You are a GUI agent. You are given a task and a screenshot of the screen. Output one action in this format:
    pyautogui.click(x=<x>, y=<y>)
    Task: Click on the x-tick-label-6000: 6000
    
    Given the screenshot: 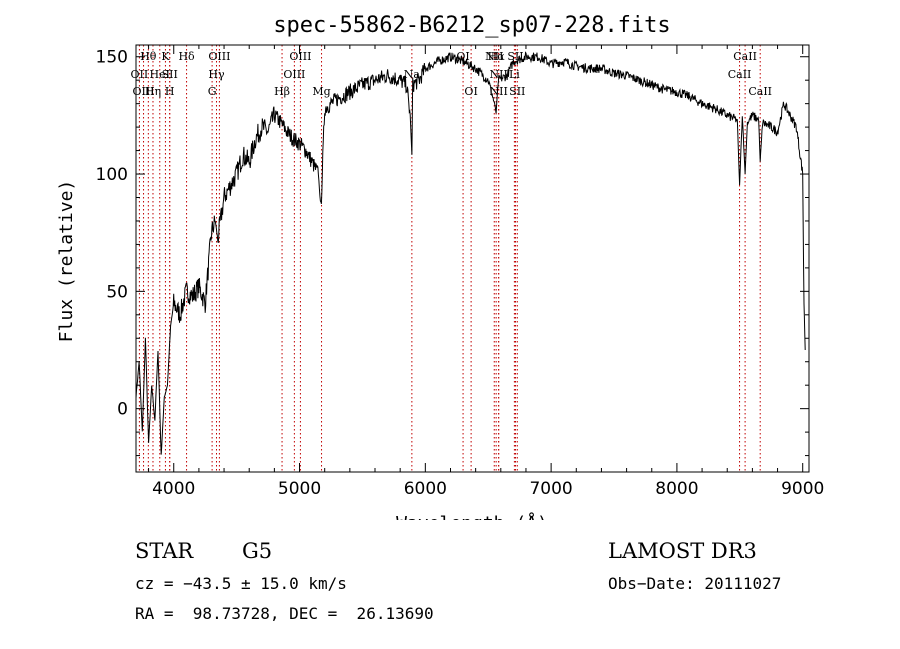 What is the action you would take?
    pyautogui.click(x=425, y=489)
    